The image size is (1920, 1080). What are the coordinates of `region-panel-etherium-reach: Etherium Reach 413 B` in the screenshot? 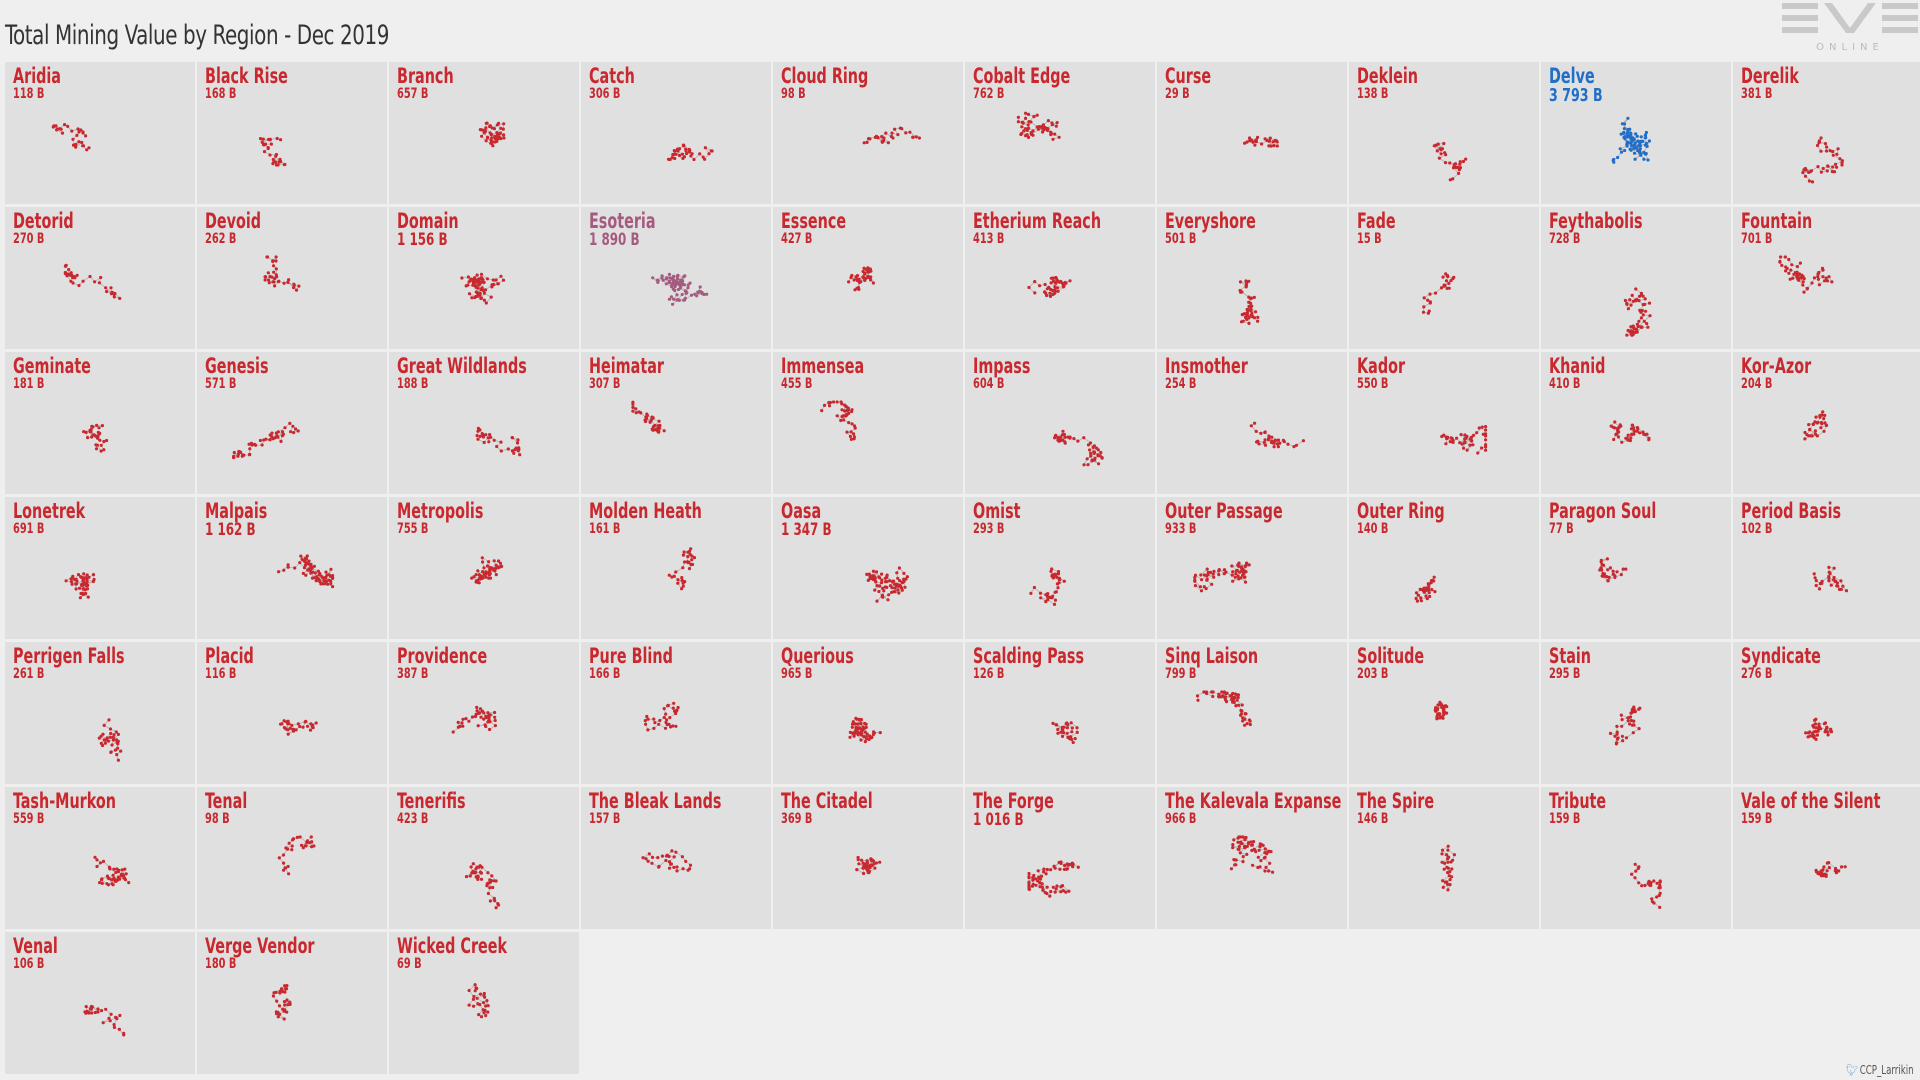 It's located at (1060, 278).